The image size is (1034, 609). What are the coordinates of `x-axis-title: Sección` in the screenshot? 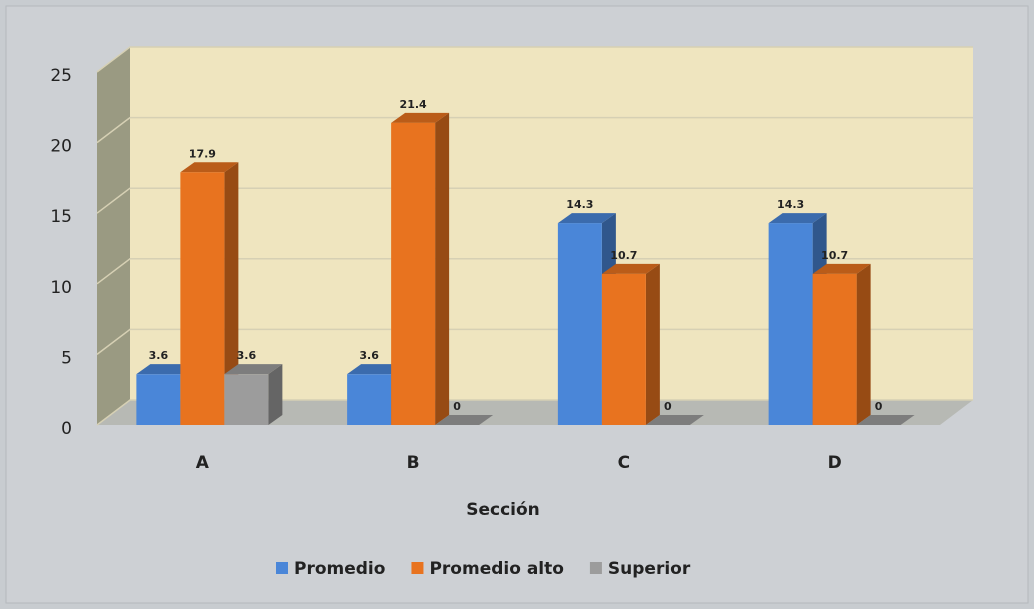 It's located at (503, 510).